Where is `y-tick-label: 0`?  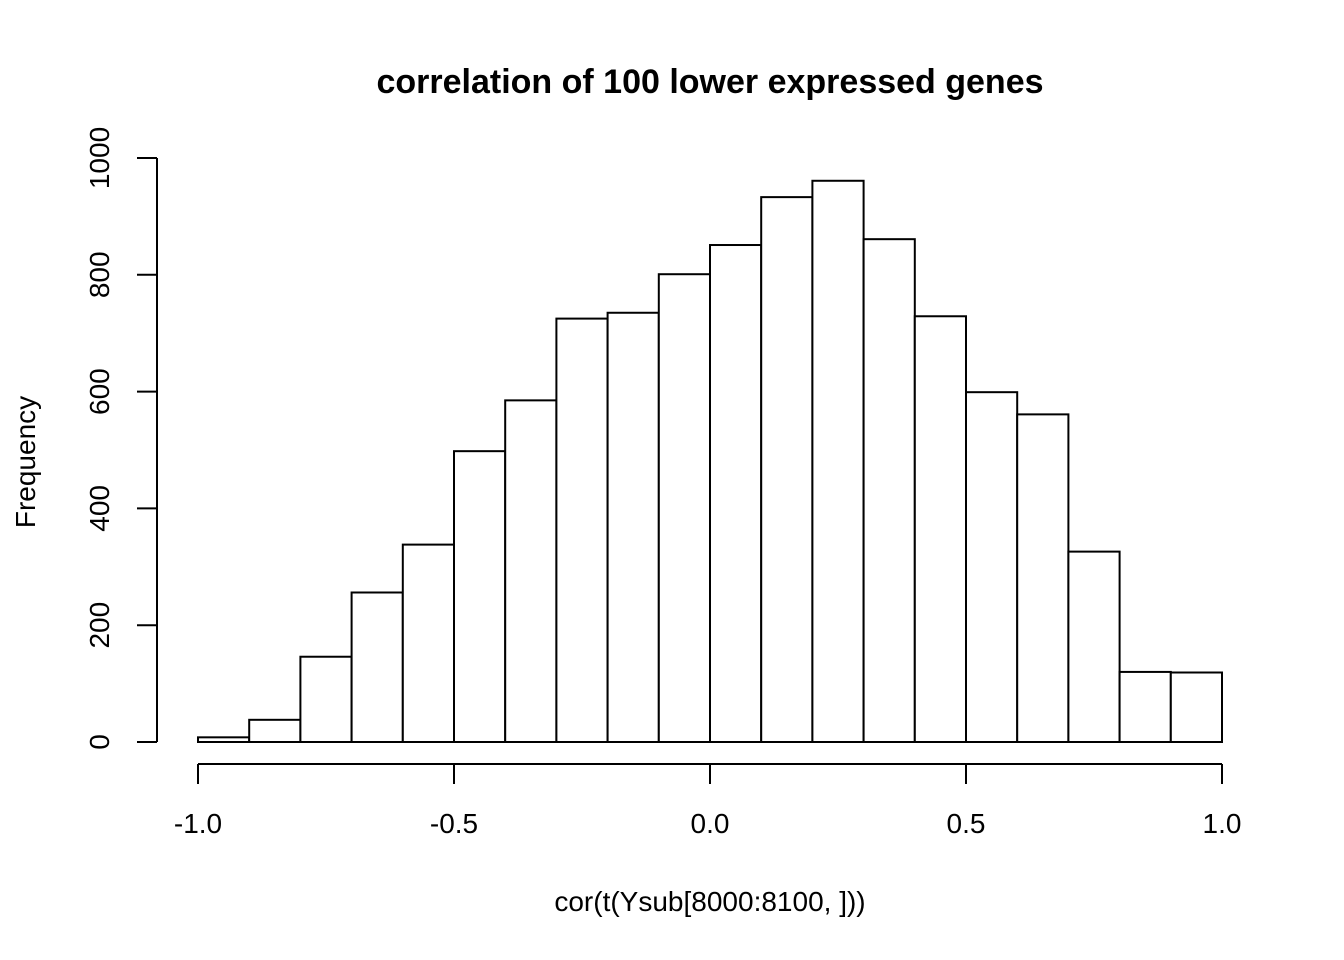 y-tick-label: 0 is located at coordinates (99, 742).